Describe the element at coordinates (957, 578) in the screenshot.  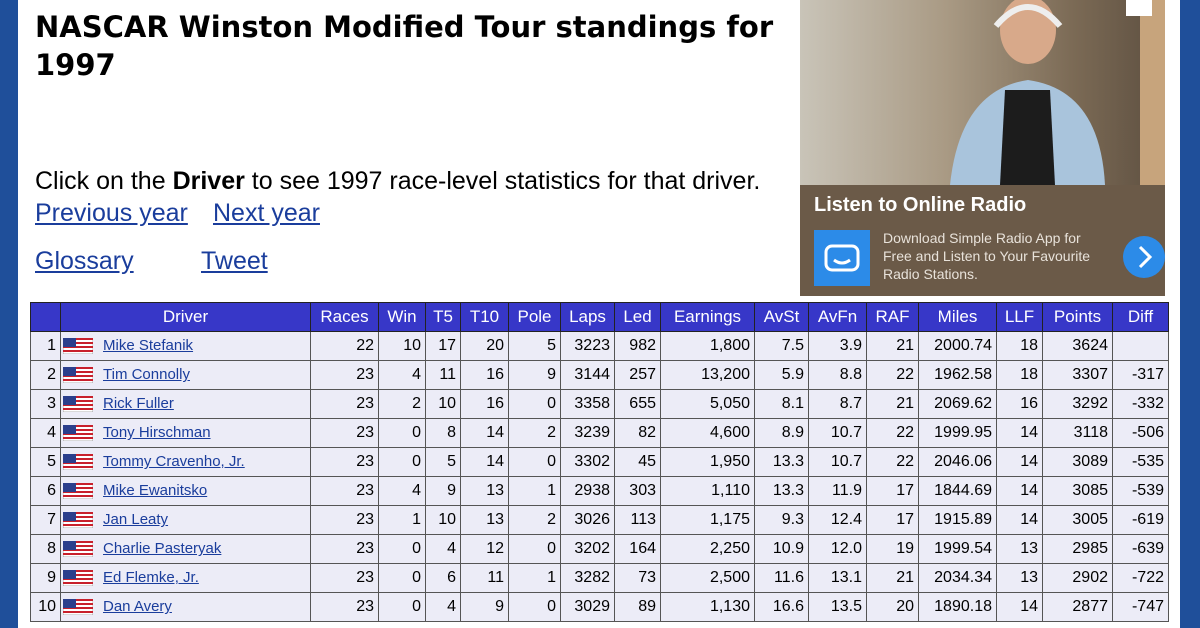
I see `stat-cell: 2034.34` at that location.